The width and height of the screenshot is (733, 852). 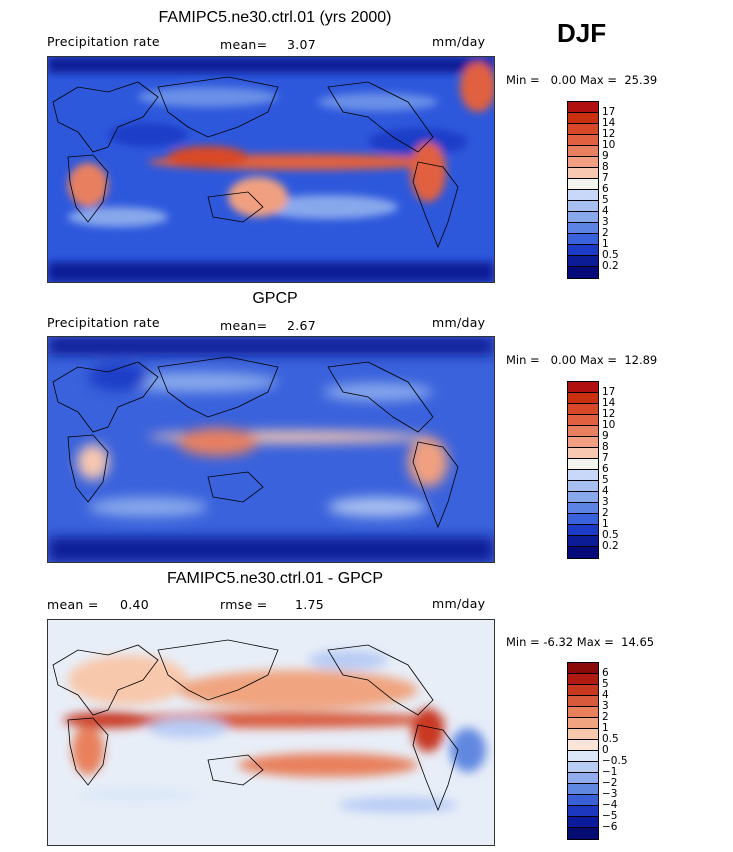 What do you see at coordinates (582, 80) in the screenshot?
I see `panel-1-min-max: Min = 0.00 Max = 25.39` at bounding box center [582, 80].